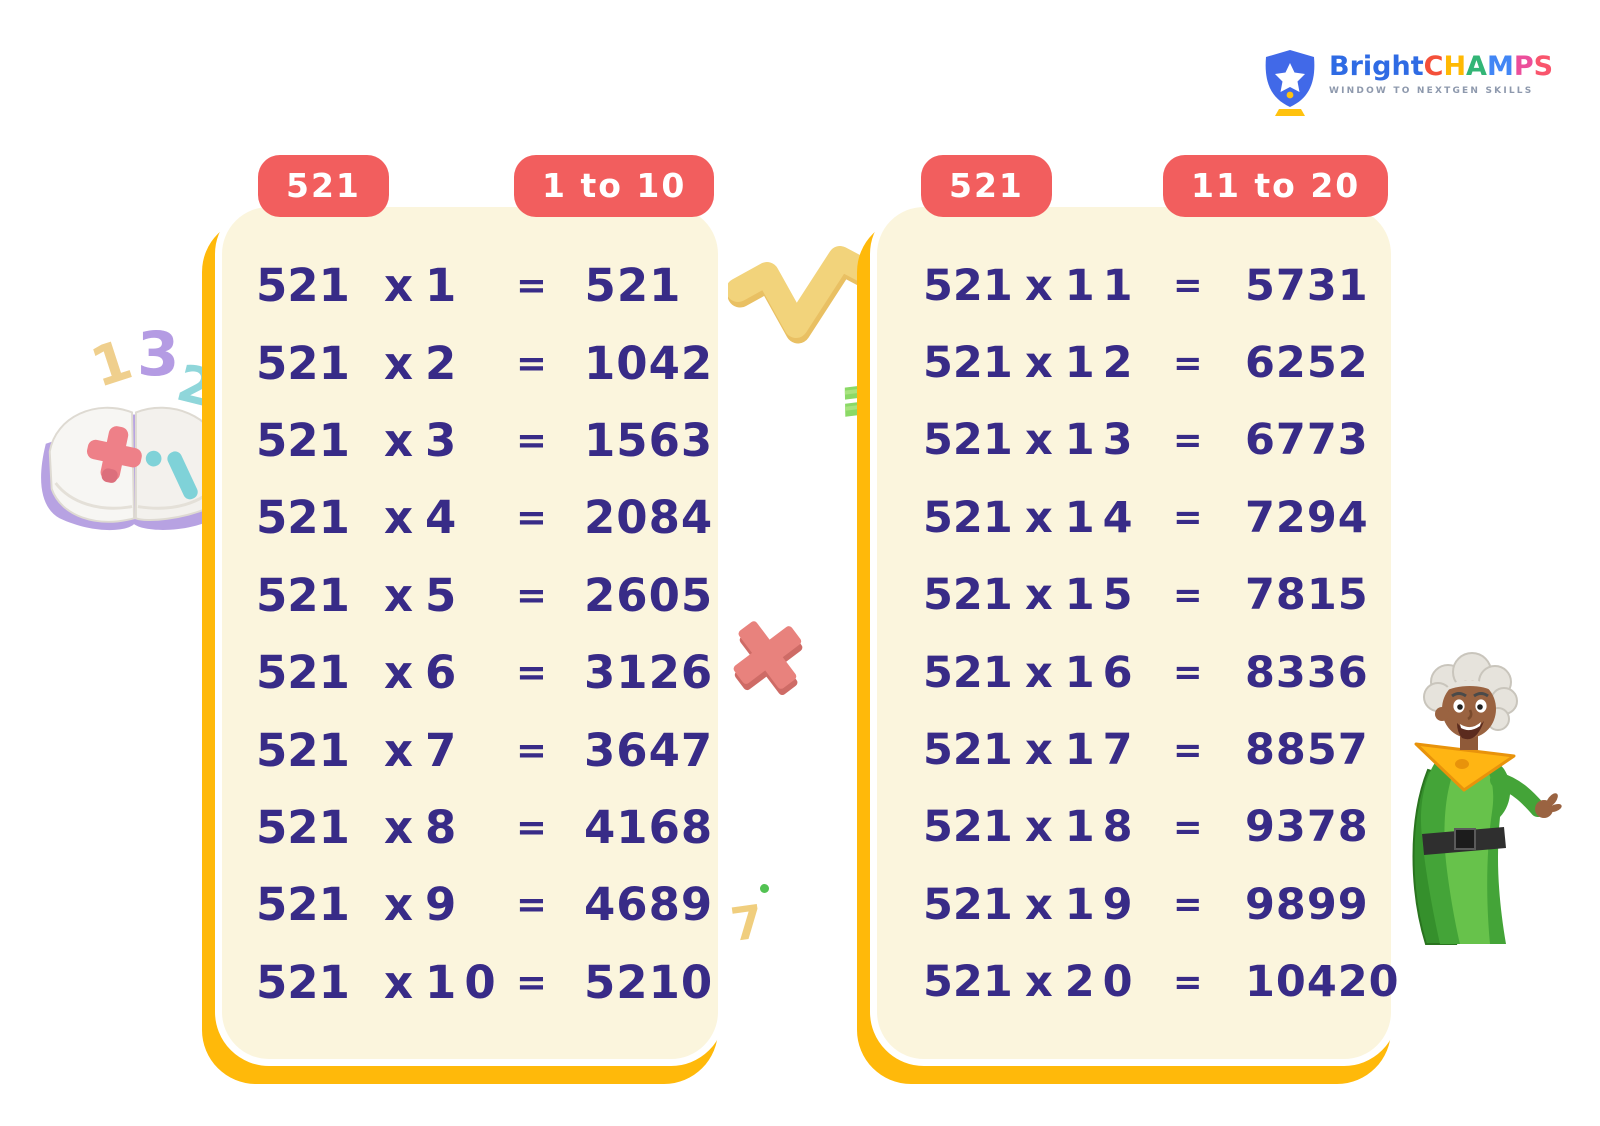 The image size is (1600, 1126). Describe the element at coordinates (1307, 440) in the screenshot. I see `product: 6773` at that location.